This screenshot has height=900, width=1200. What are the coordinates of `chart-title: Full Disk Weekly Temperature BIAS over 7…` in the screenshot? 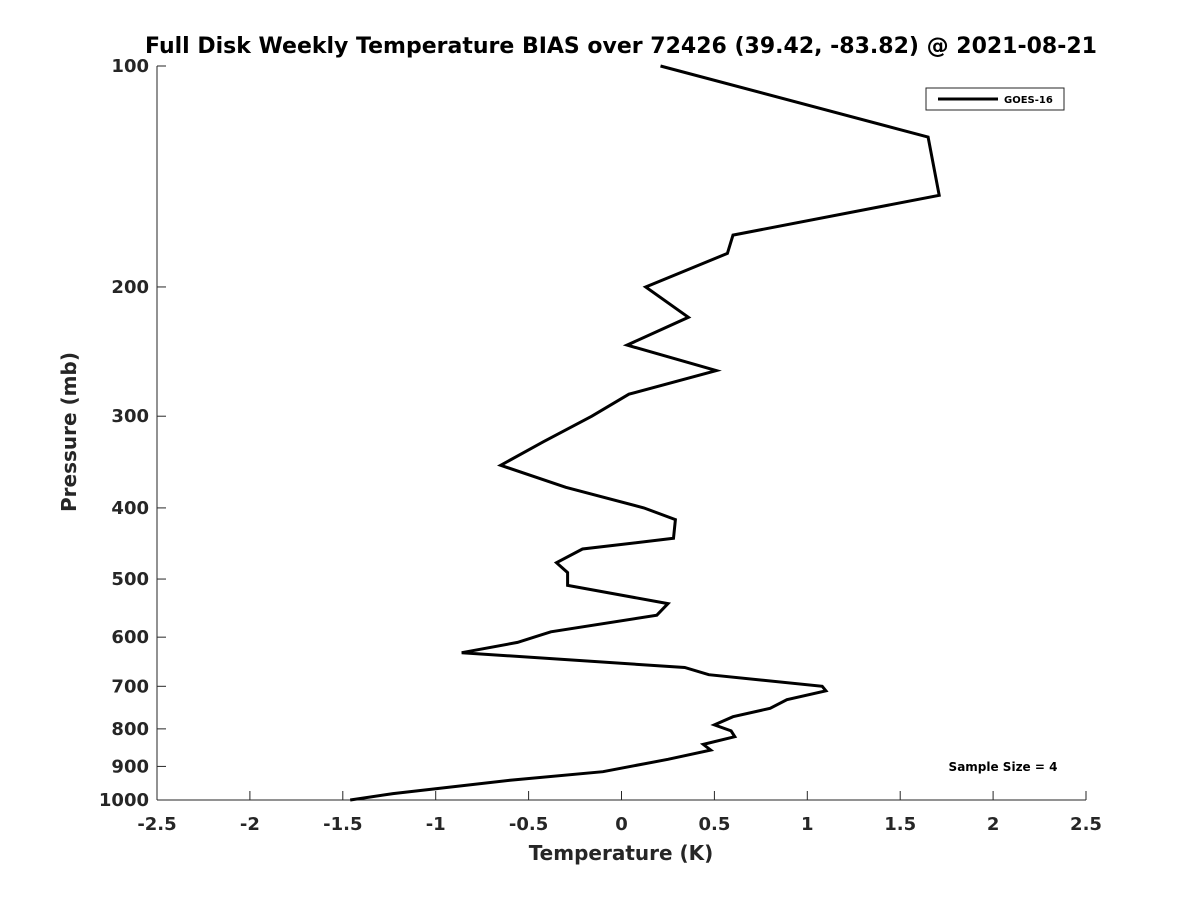 It's located at (621, 46).